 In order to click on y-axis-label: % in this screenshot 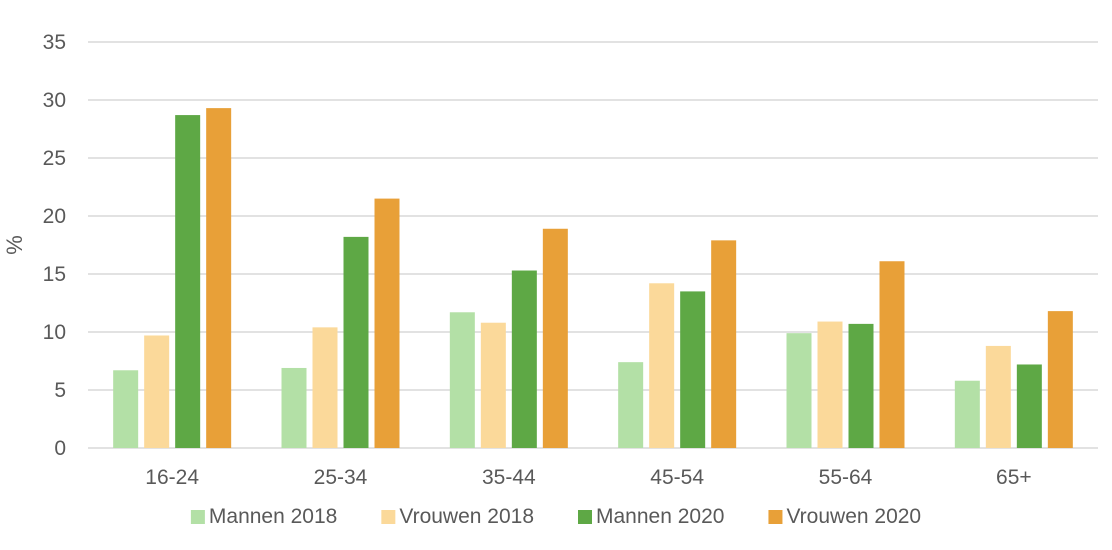, I will do `click(14, 245)`.